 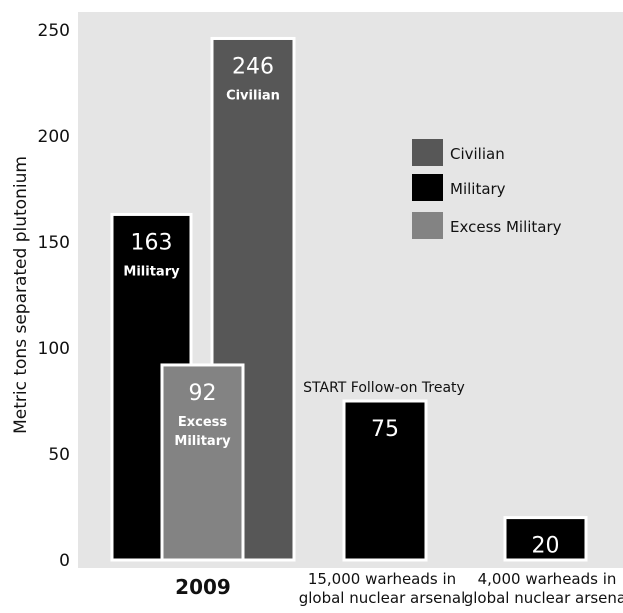 I want to click on bar-value-label: 75, so click(x=385, y=429).